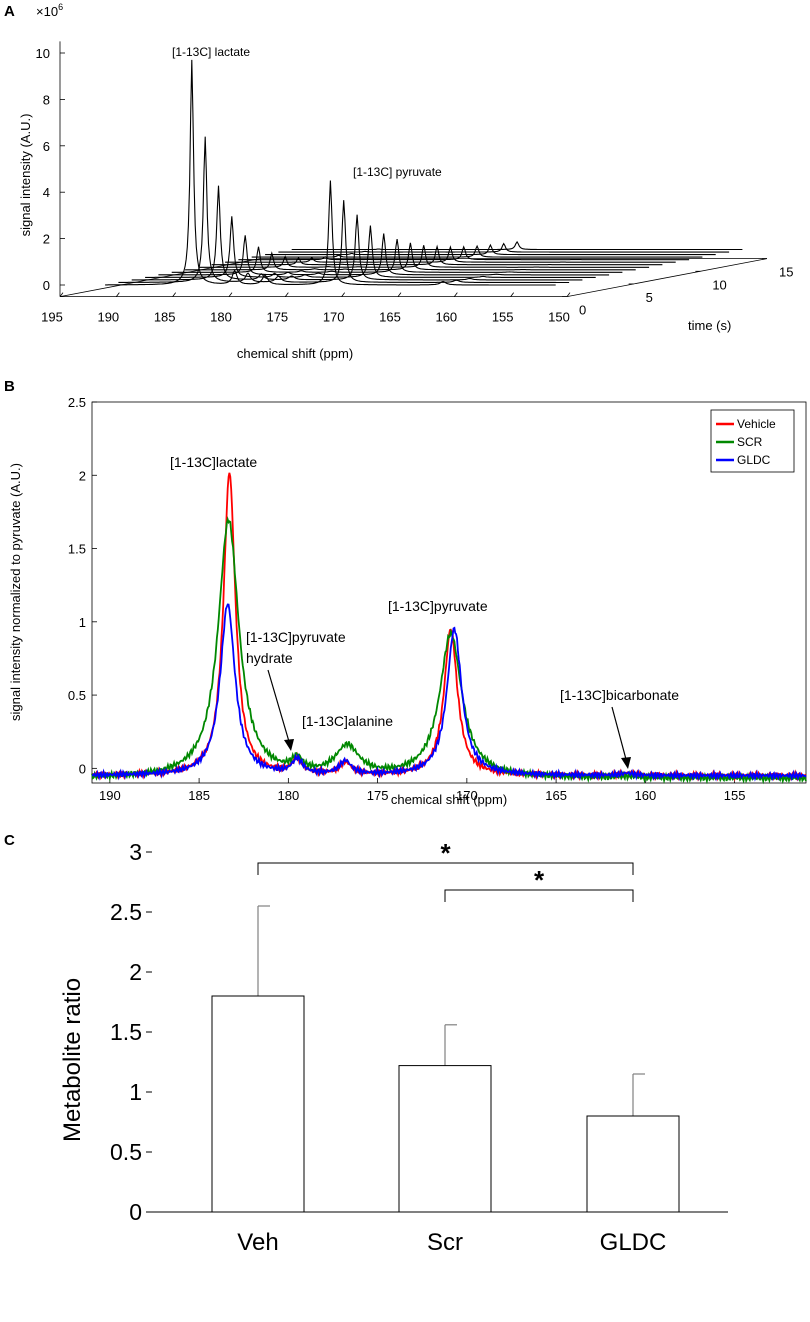  I want to click on panel-a-ytick-label: 8, so click(46, 99).